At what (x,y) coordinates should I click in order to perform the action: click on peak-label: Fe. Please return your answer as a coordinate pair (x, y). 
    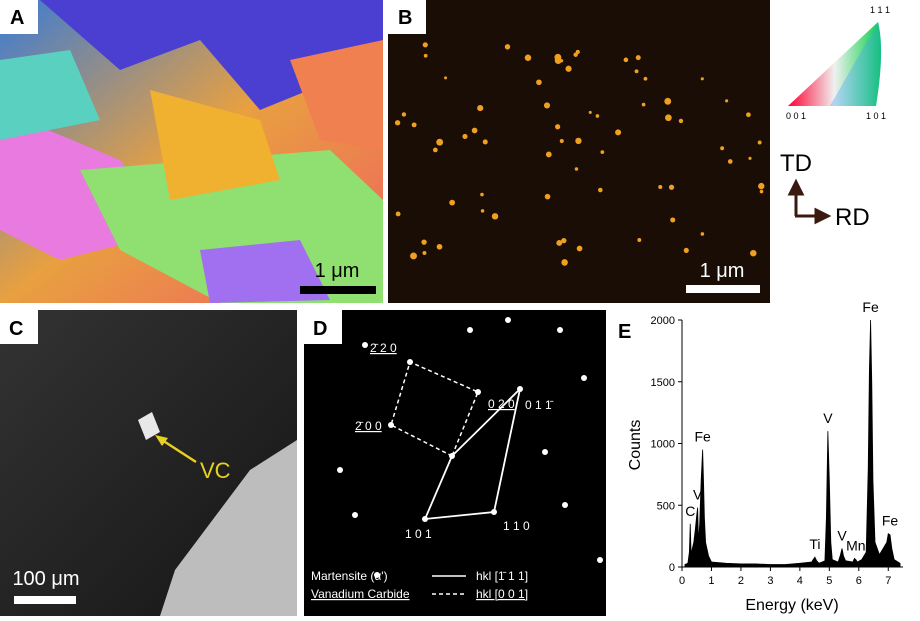
    Looking at the image, I should click on (870, 307).